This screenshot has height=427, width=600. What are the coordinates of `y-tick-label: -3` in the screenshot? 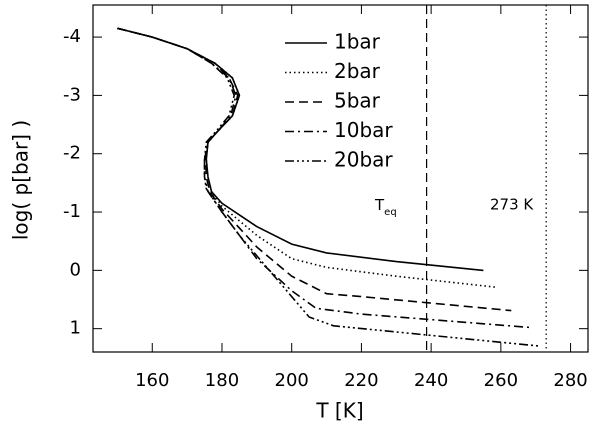 It's located at (72, 94).